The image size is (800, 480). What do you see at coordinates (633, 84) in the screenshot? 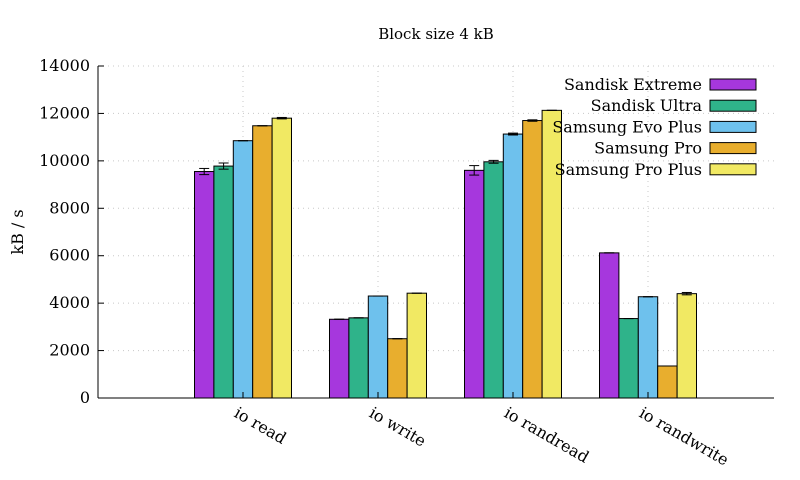
I see `legend-label: Sandisk Extreme` at bounding box center [633, 84].